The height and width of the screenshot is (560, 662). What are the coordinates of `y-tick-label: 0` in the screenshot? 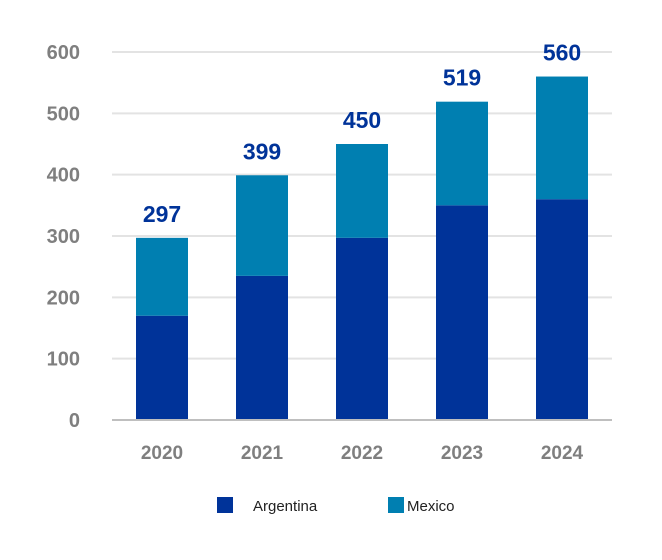 It's located at (74, 421).